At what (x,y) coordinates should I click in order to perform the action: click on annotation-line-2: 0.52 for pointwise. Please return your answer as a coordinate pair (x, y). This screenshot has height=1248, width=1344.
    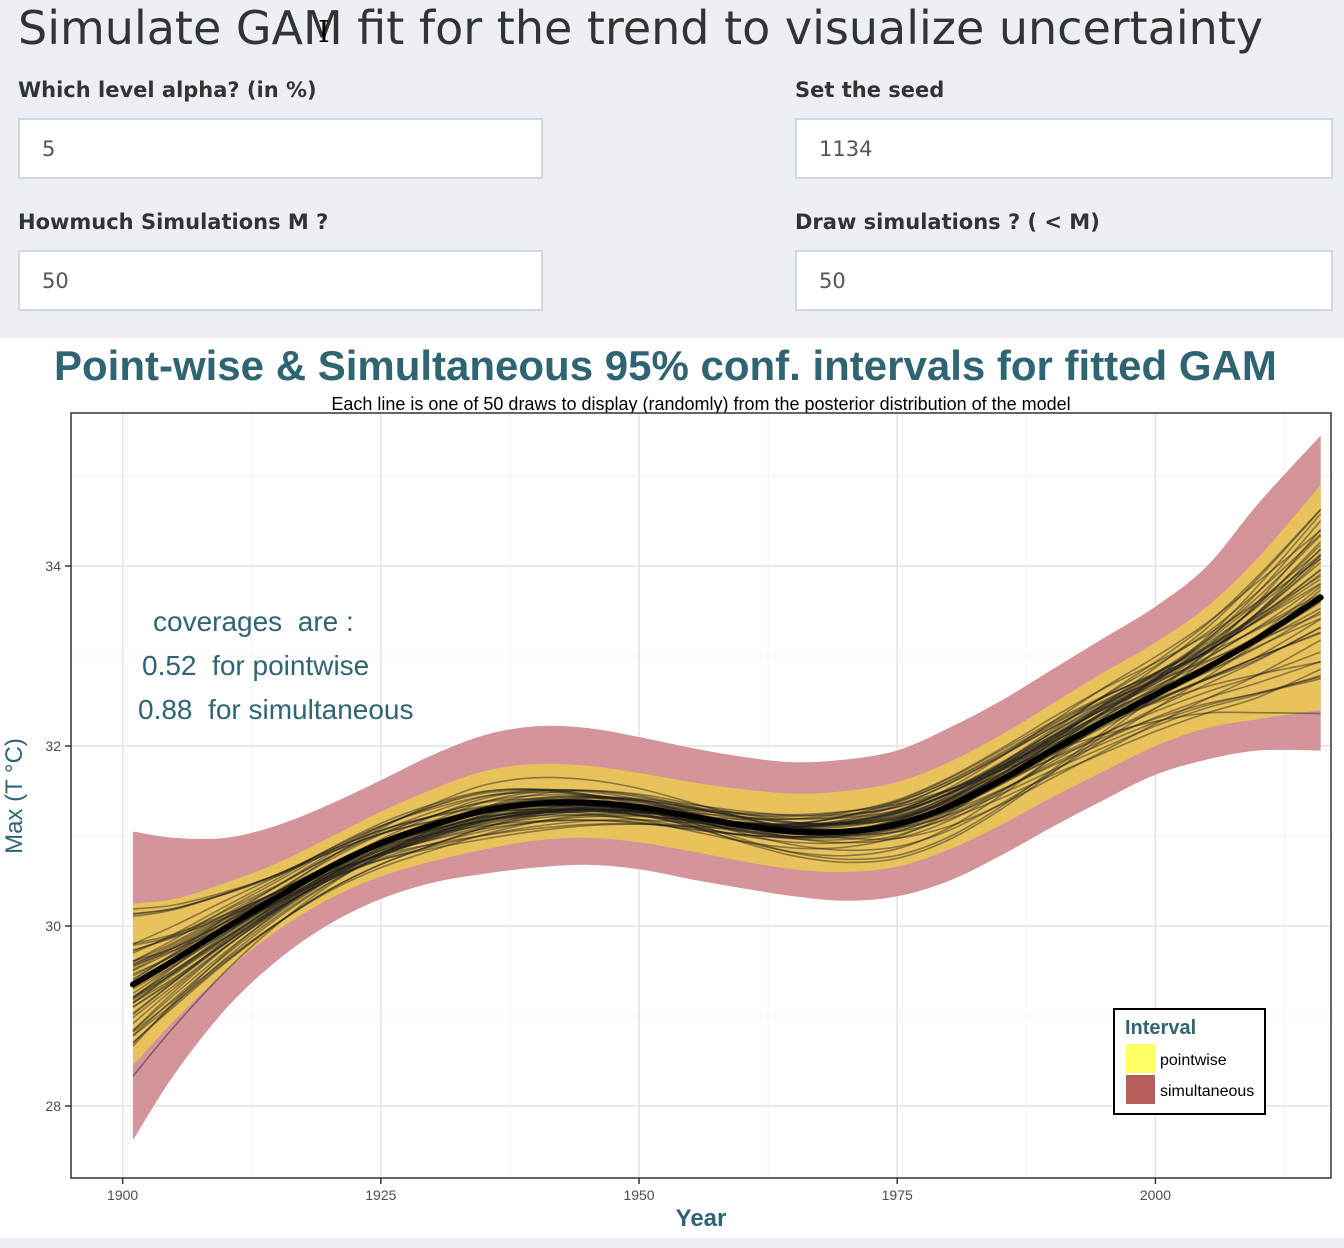
    Looking at the image, I should click on (255, 665).